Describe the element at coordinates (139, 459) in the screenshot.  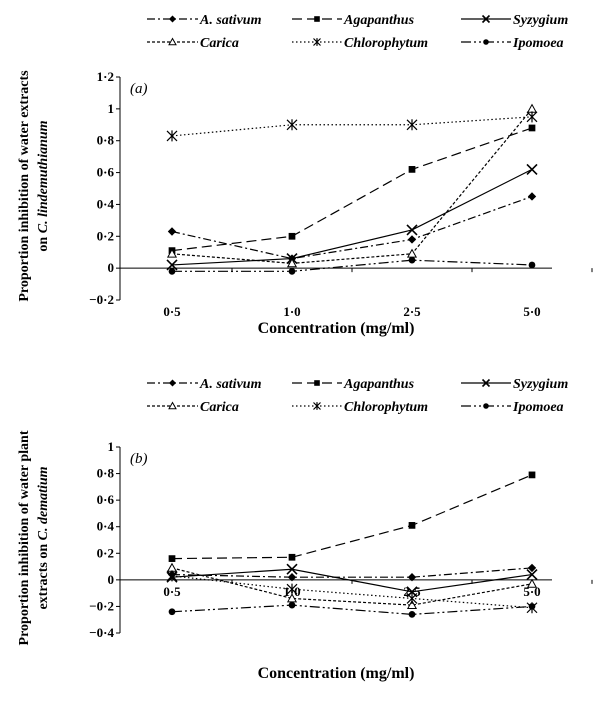
I see `panel-label: (b)` at that location.